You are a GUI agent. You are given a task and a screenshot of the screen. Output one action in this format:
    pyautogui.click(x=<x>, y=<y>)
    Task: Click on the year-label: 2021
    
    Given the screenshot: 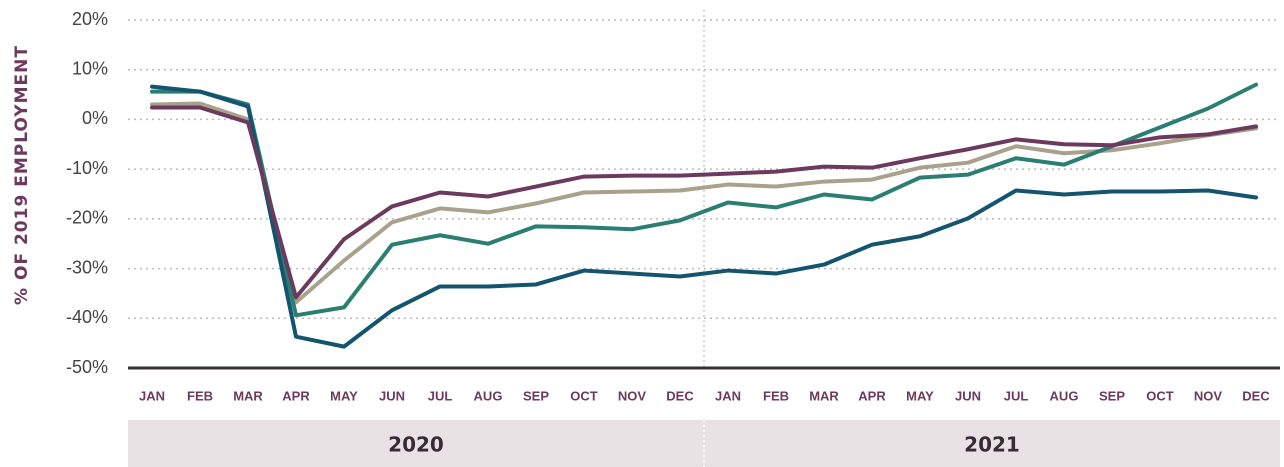 What is the action you would take?
    pyautogui.click(x=992, y=445)
    